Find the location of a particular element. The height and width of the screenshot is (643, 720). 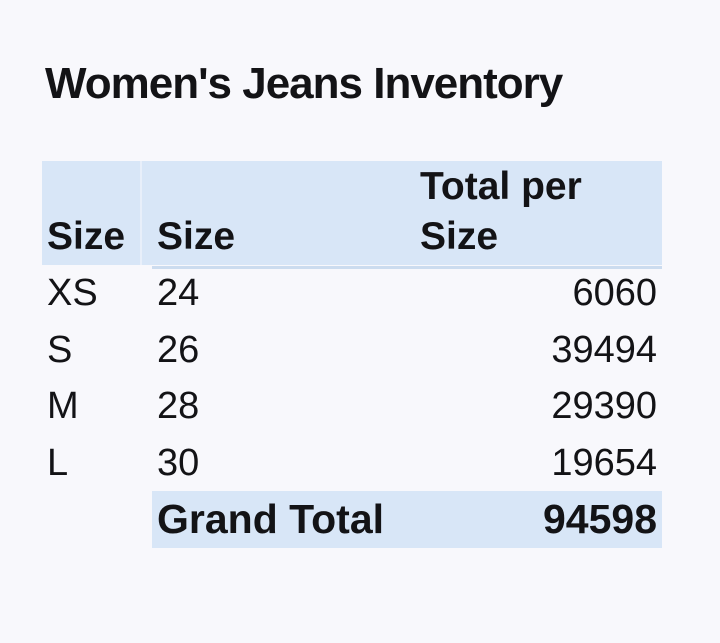

header-cell-size-number: Size is located at coordinates (196, 236).